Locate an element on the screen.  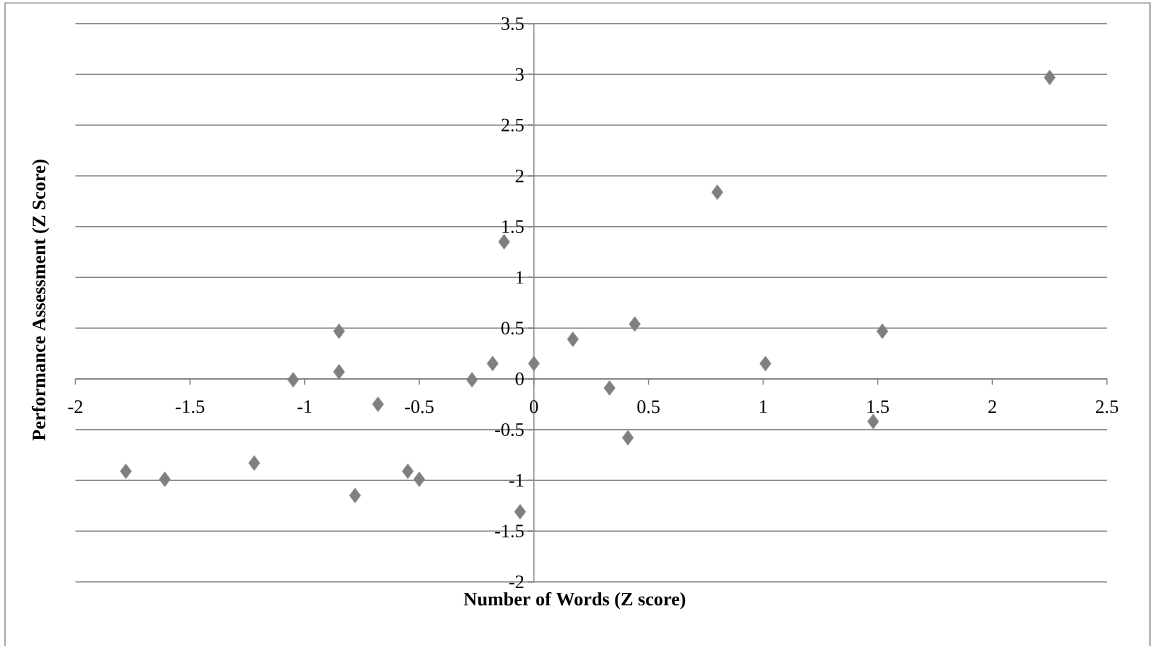
y-tick-label: -0.5 is located at coordinates (509, 429).